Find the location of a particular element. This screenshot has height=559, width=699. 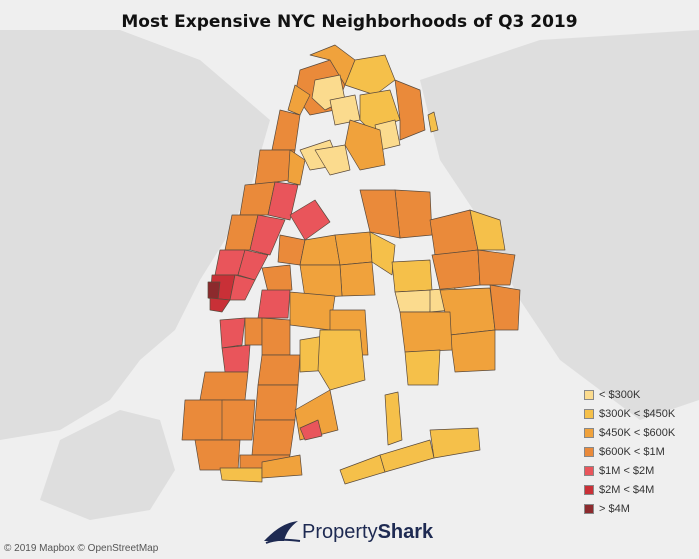

region-brooklyn-bed-stuy is located at coordinates (276, 336).